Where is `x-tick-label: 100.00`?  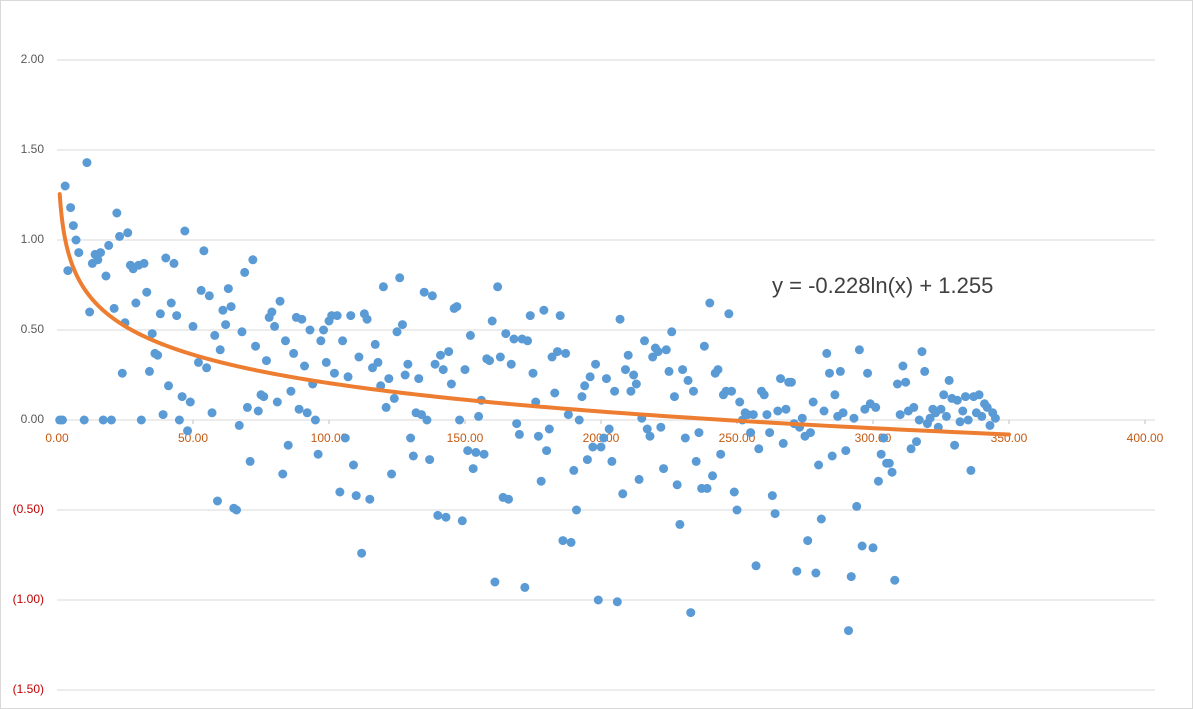 x-tick-label: 100.00 is located at coordinates (329, 438).